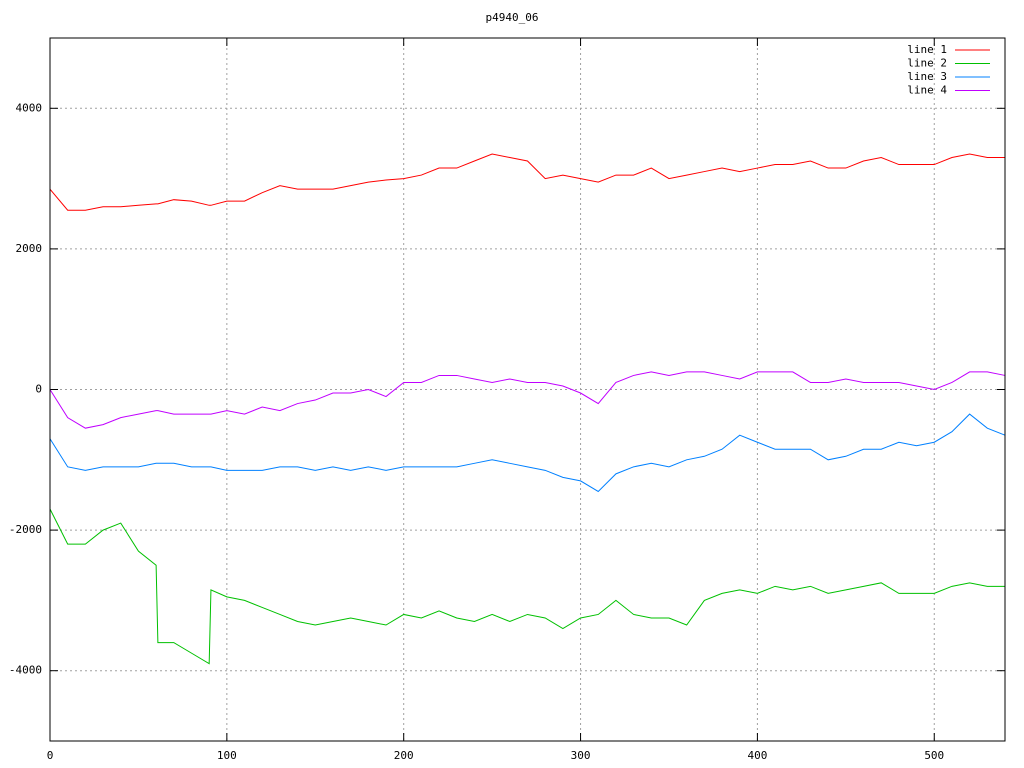 This screenshot has height=768, width=1024. What do you see at coordinates (927, 49) in the screenshot?
I see `legend-label: line 1` at bounding box center [927, 49].